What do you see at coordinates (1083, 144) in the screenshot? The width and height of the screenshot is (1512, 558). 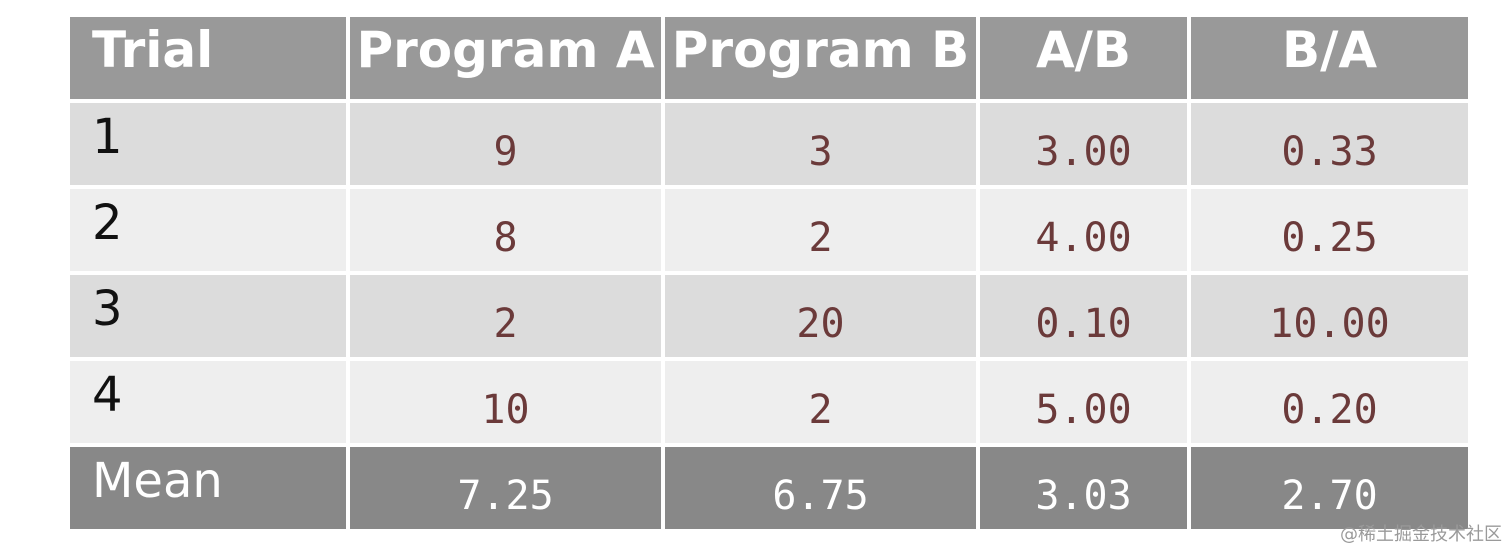 I see `table-cell-a-over-b: 3.00` at bounding box center [1083, 144].